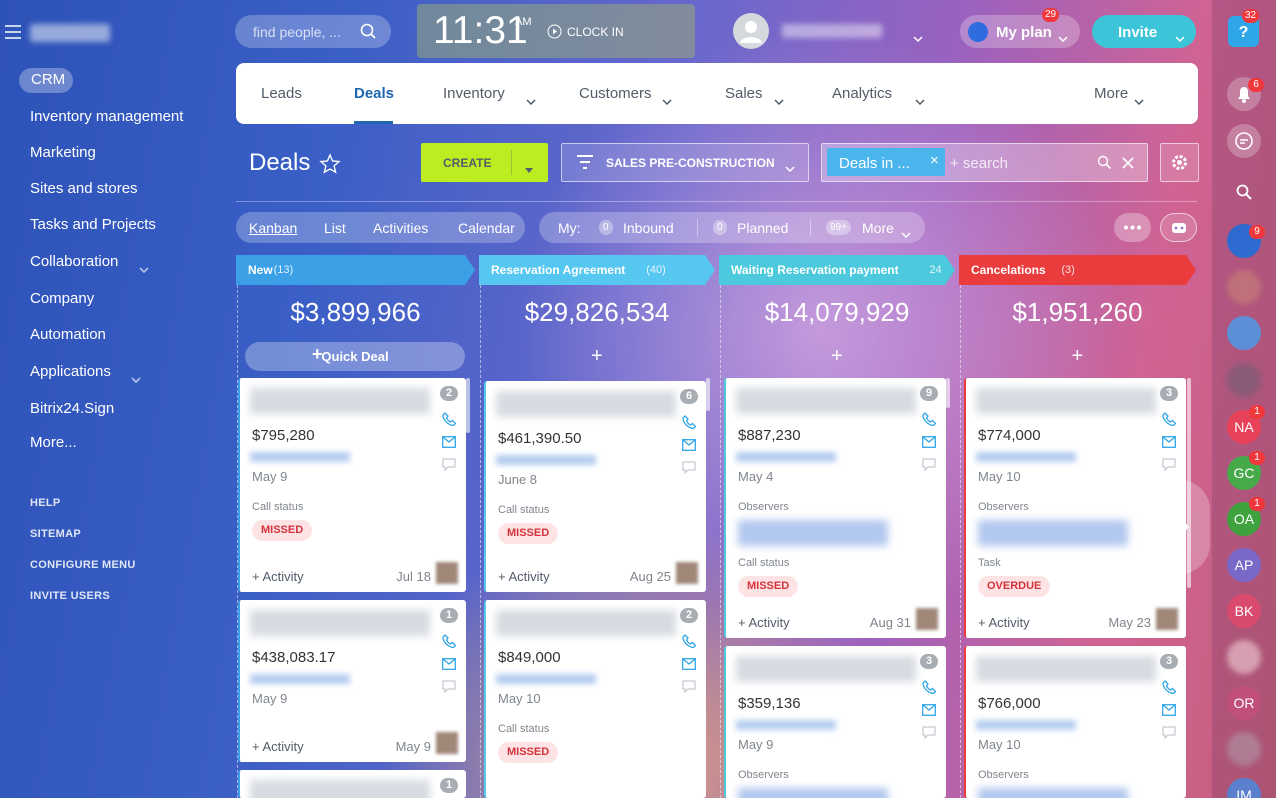  I want to click on nav-tab: Deals, so click(374, 93).